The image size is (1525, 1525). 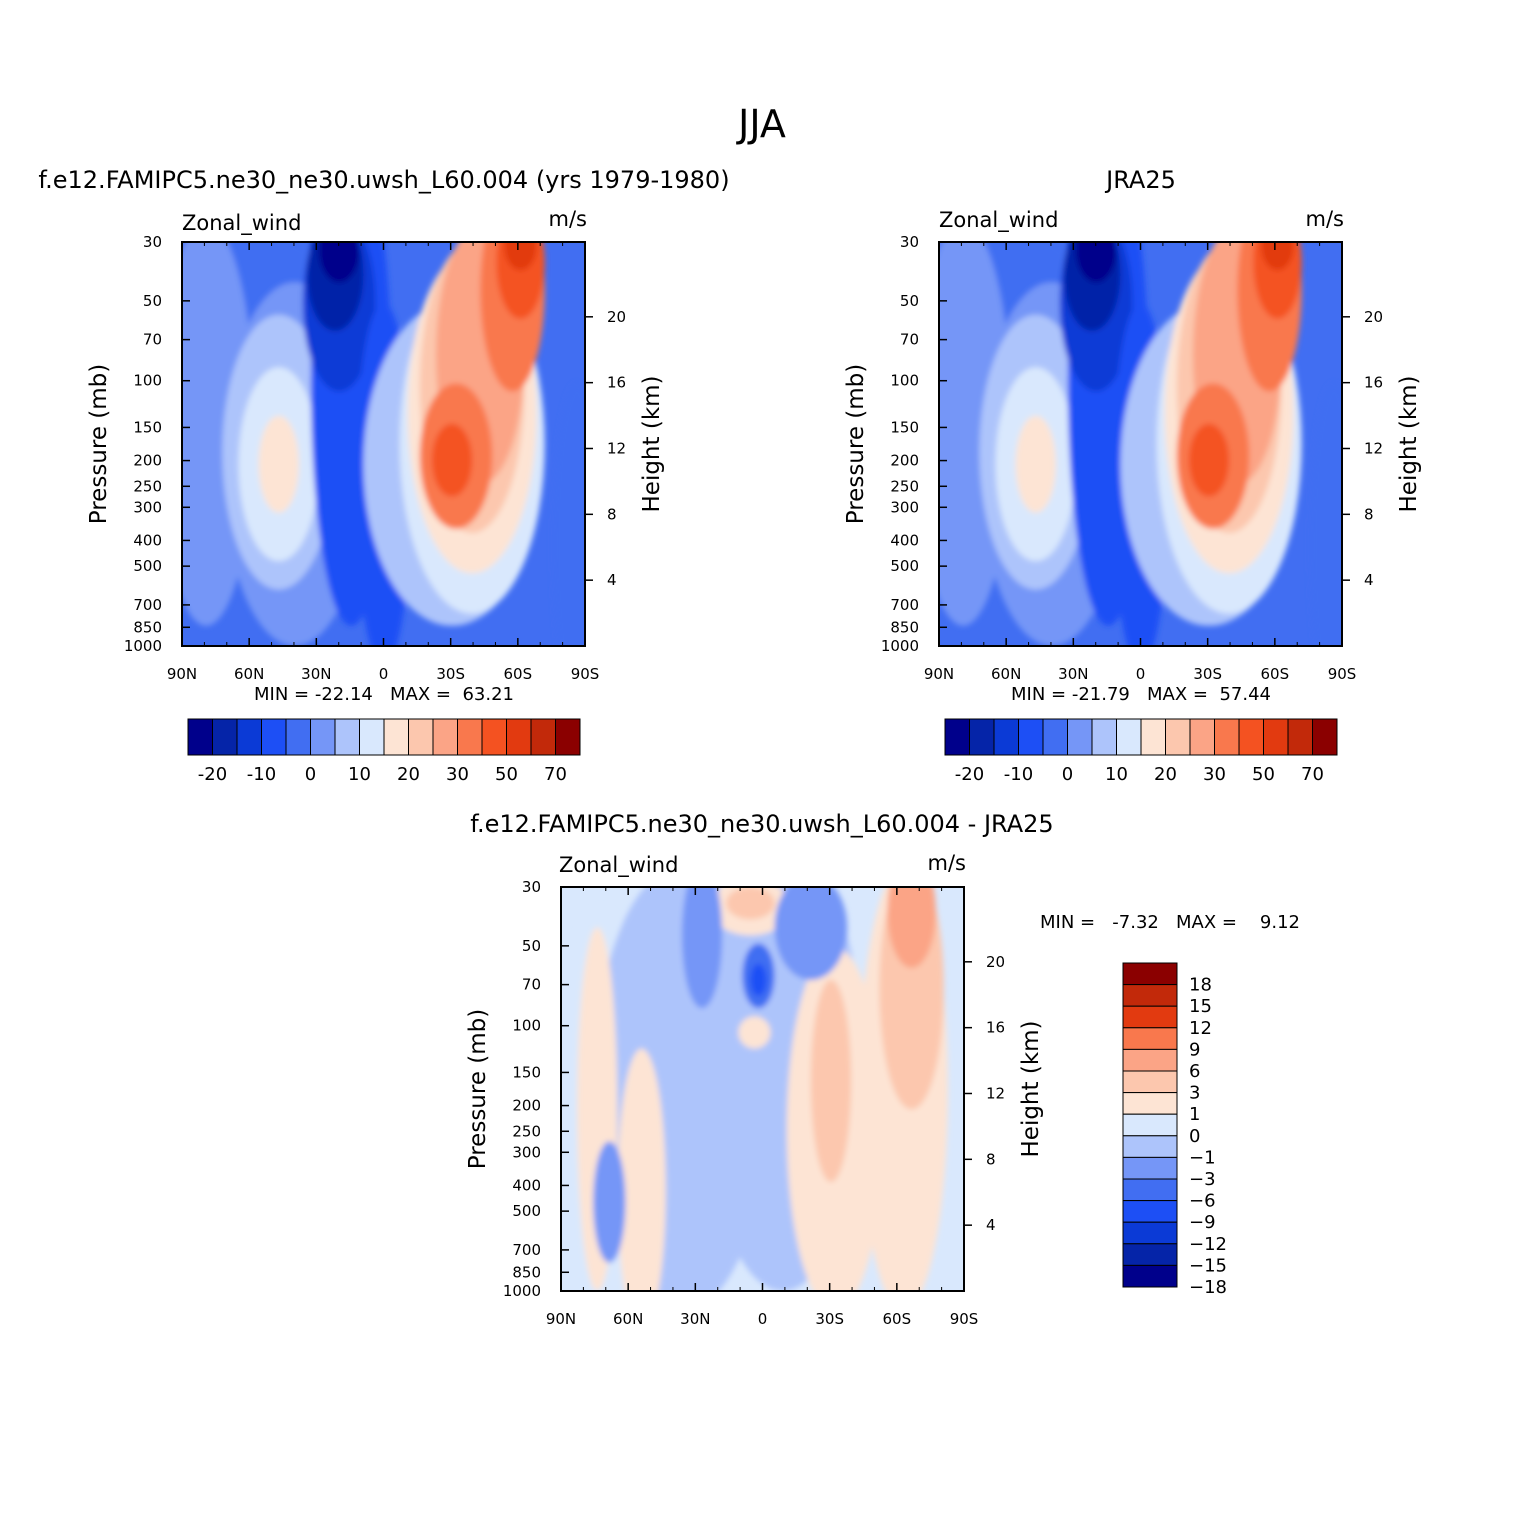 What do you see at coordinates (1200, 1028) in the screenshot?
I see `colorbar-label: 12` at bounding box center [1200, 1028].